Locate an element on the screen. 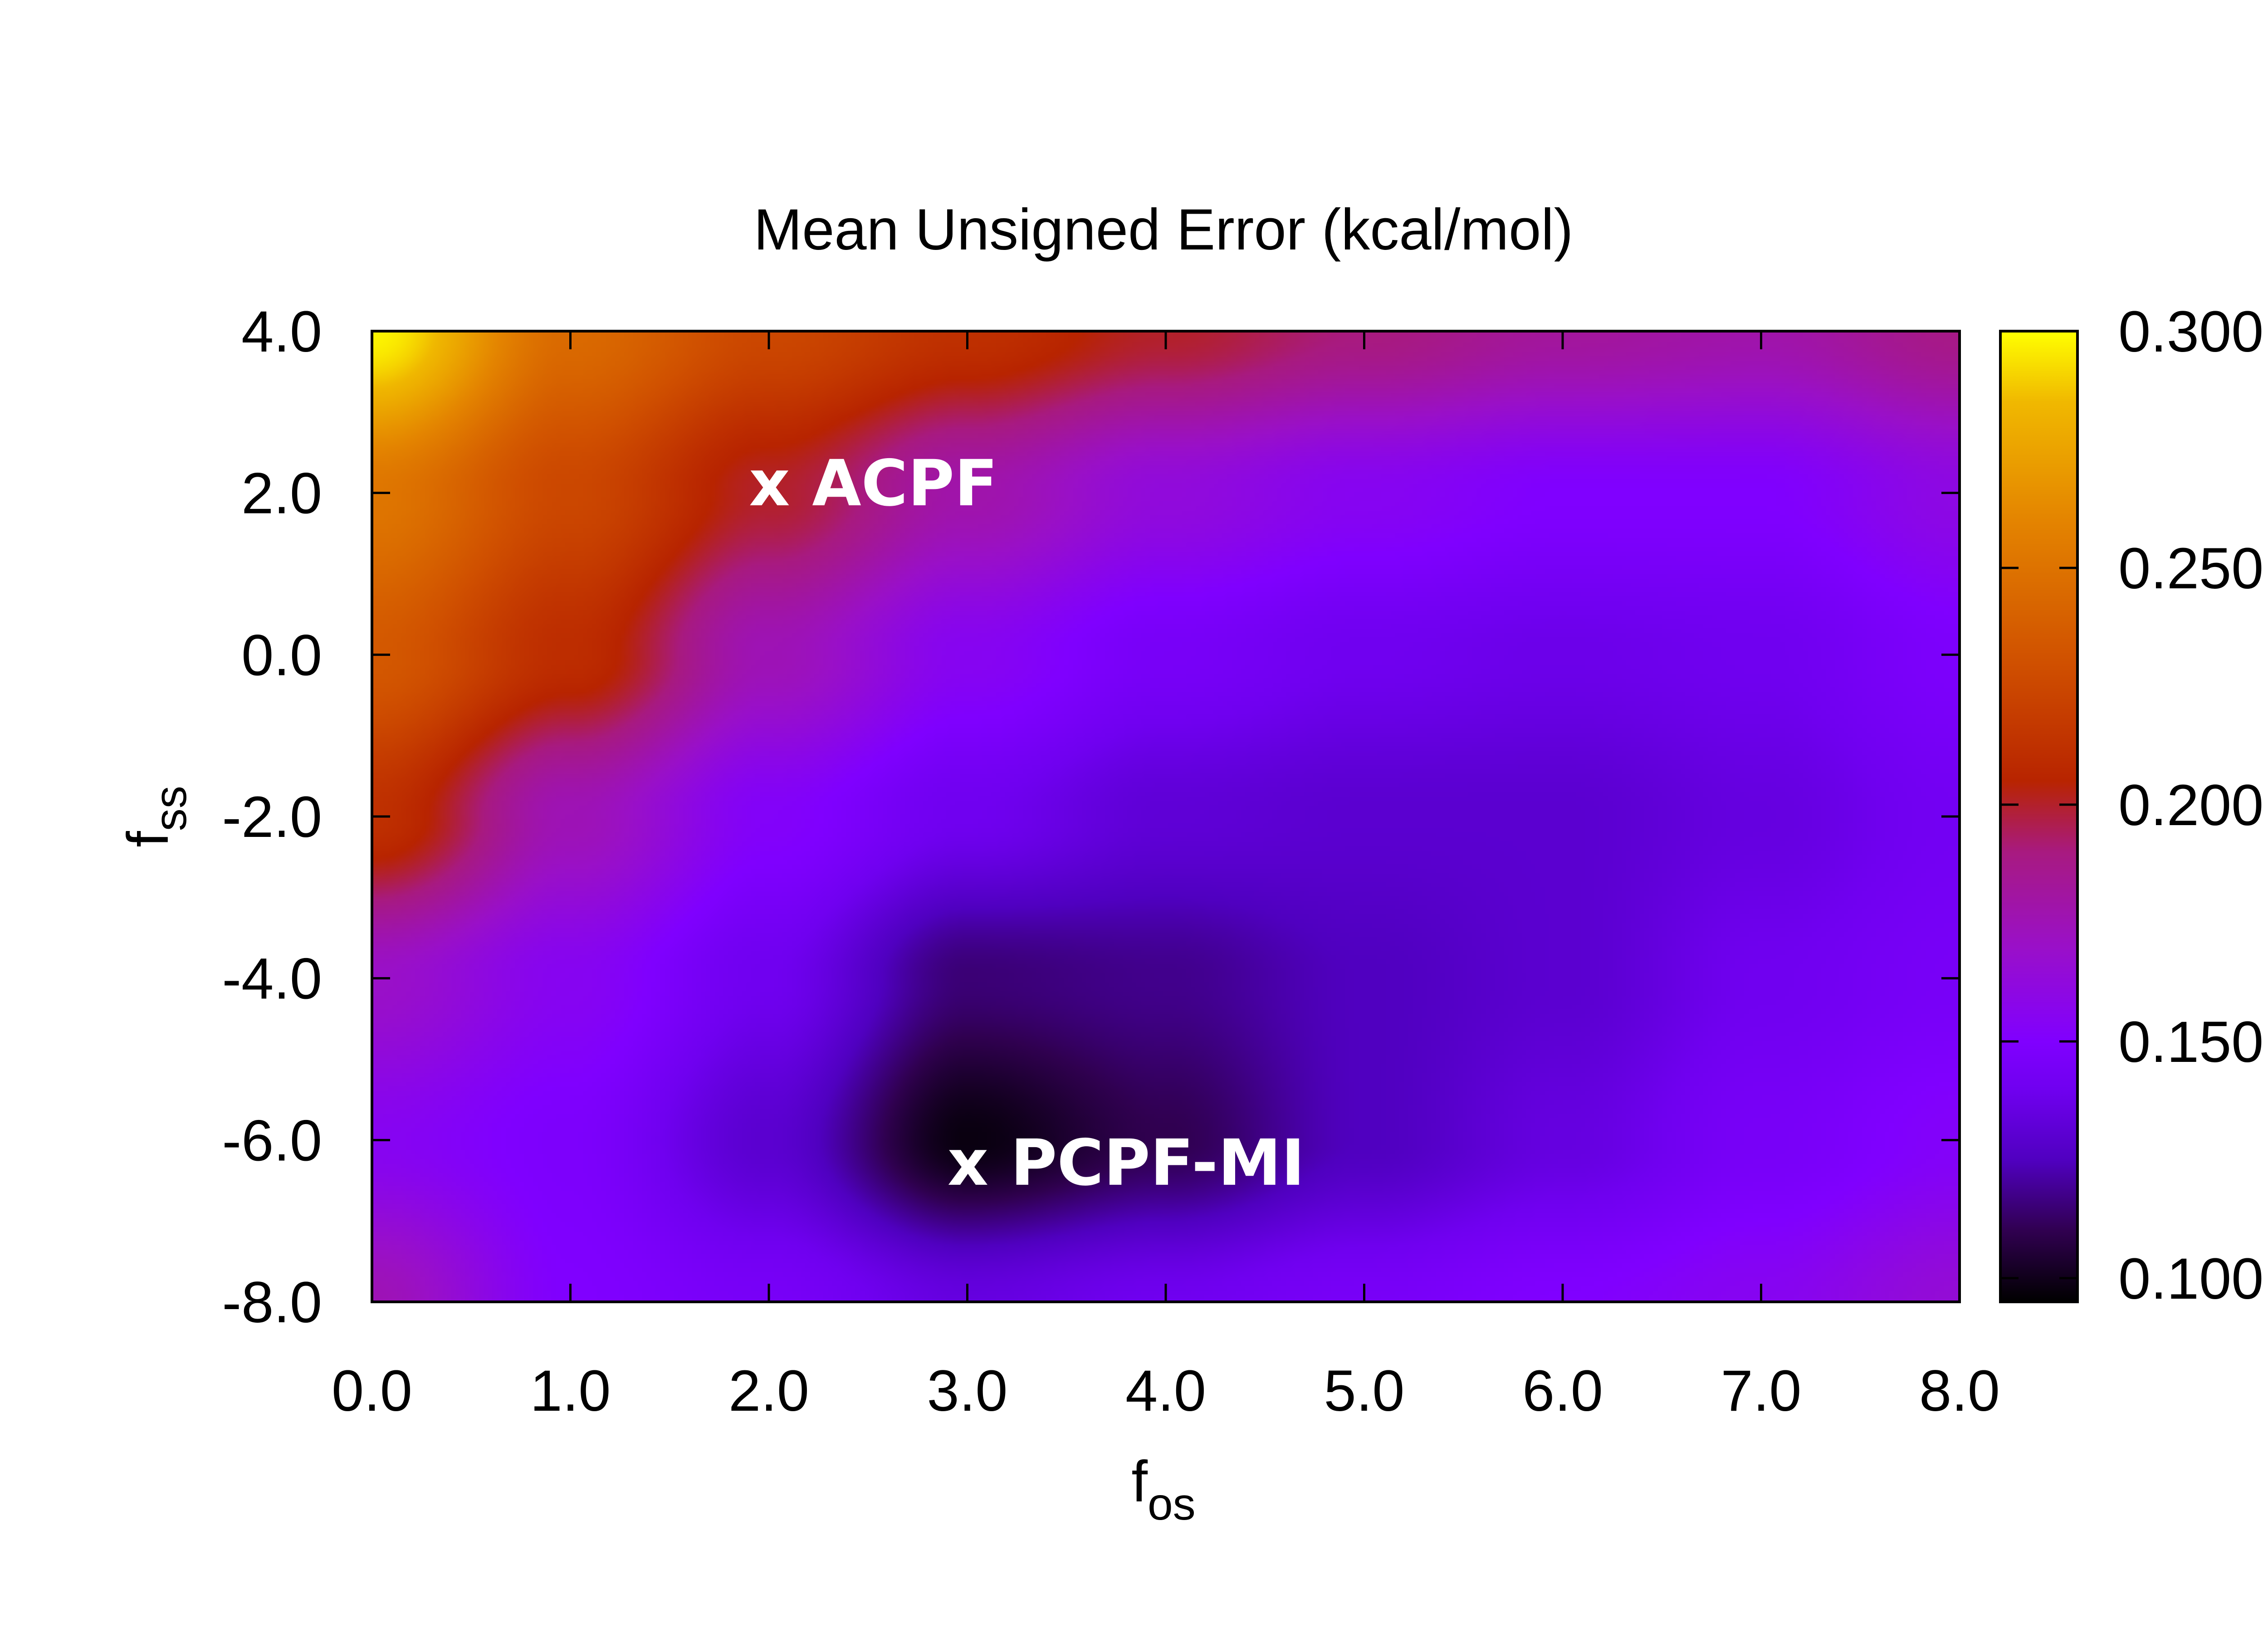  y-tick-label: -4.0 is located at coordinates (272, 980).